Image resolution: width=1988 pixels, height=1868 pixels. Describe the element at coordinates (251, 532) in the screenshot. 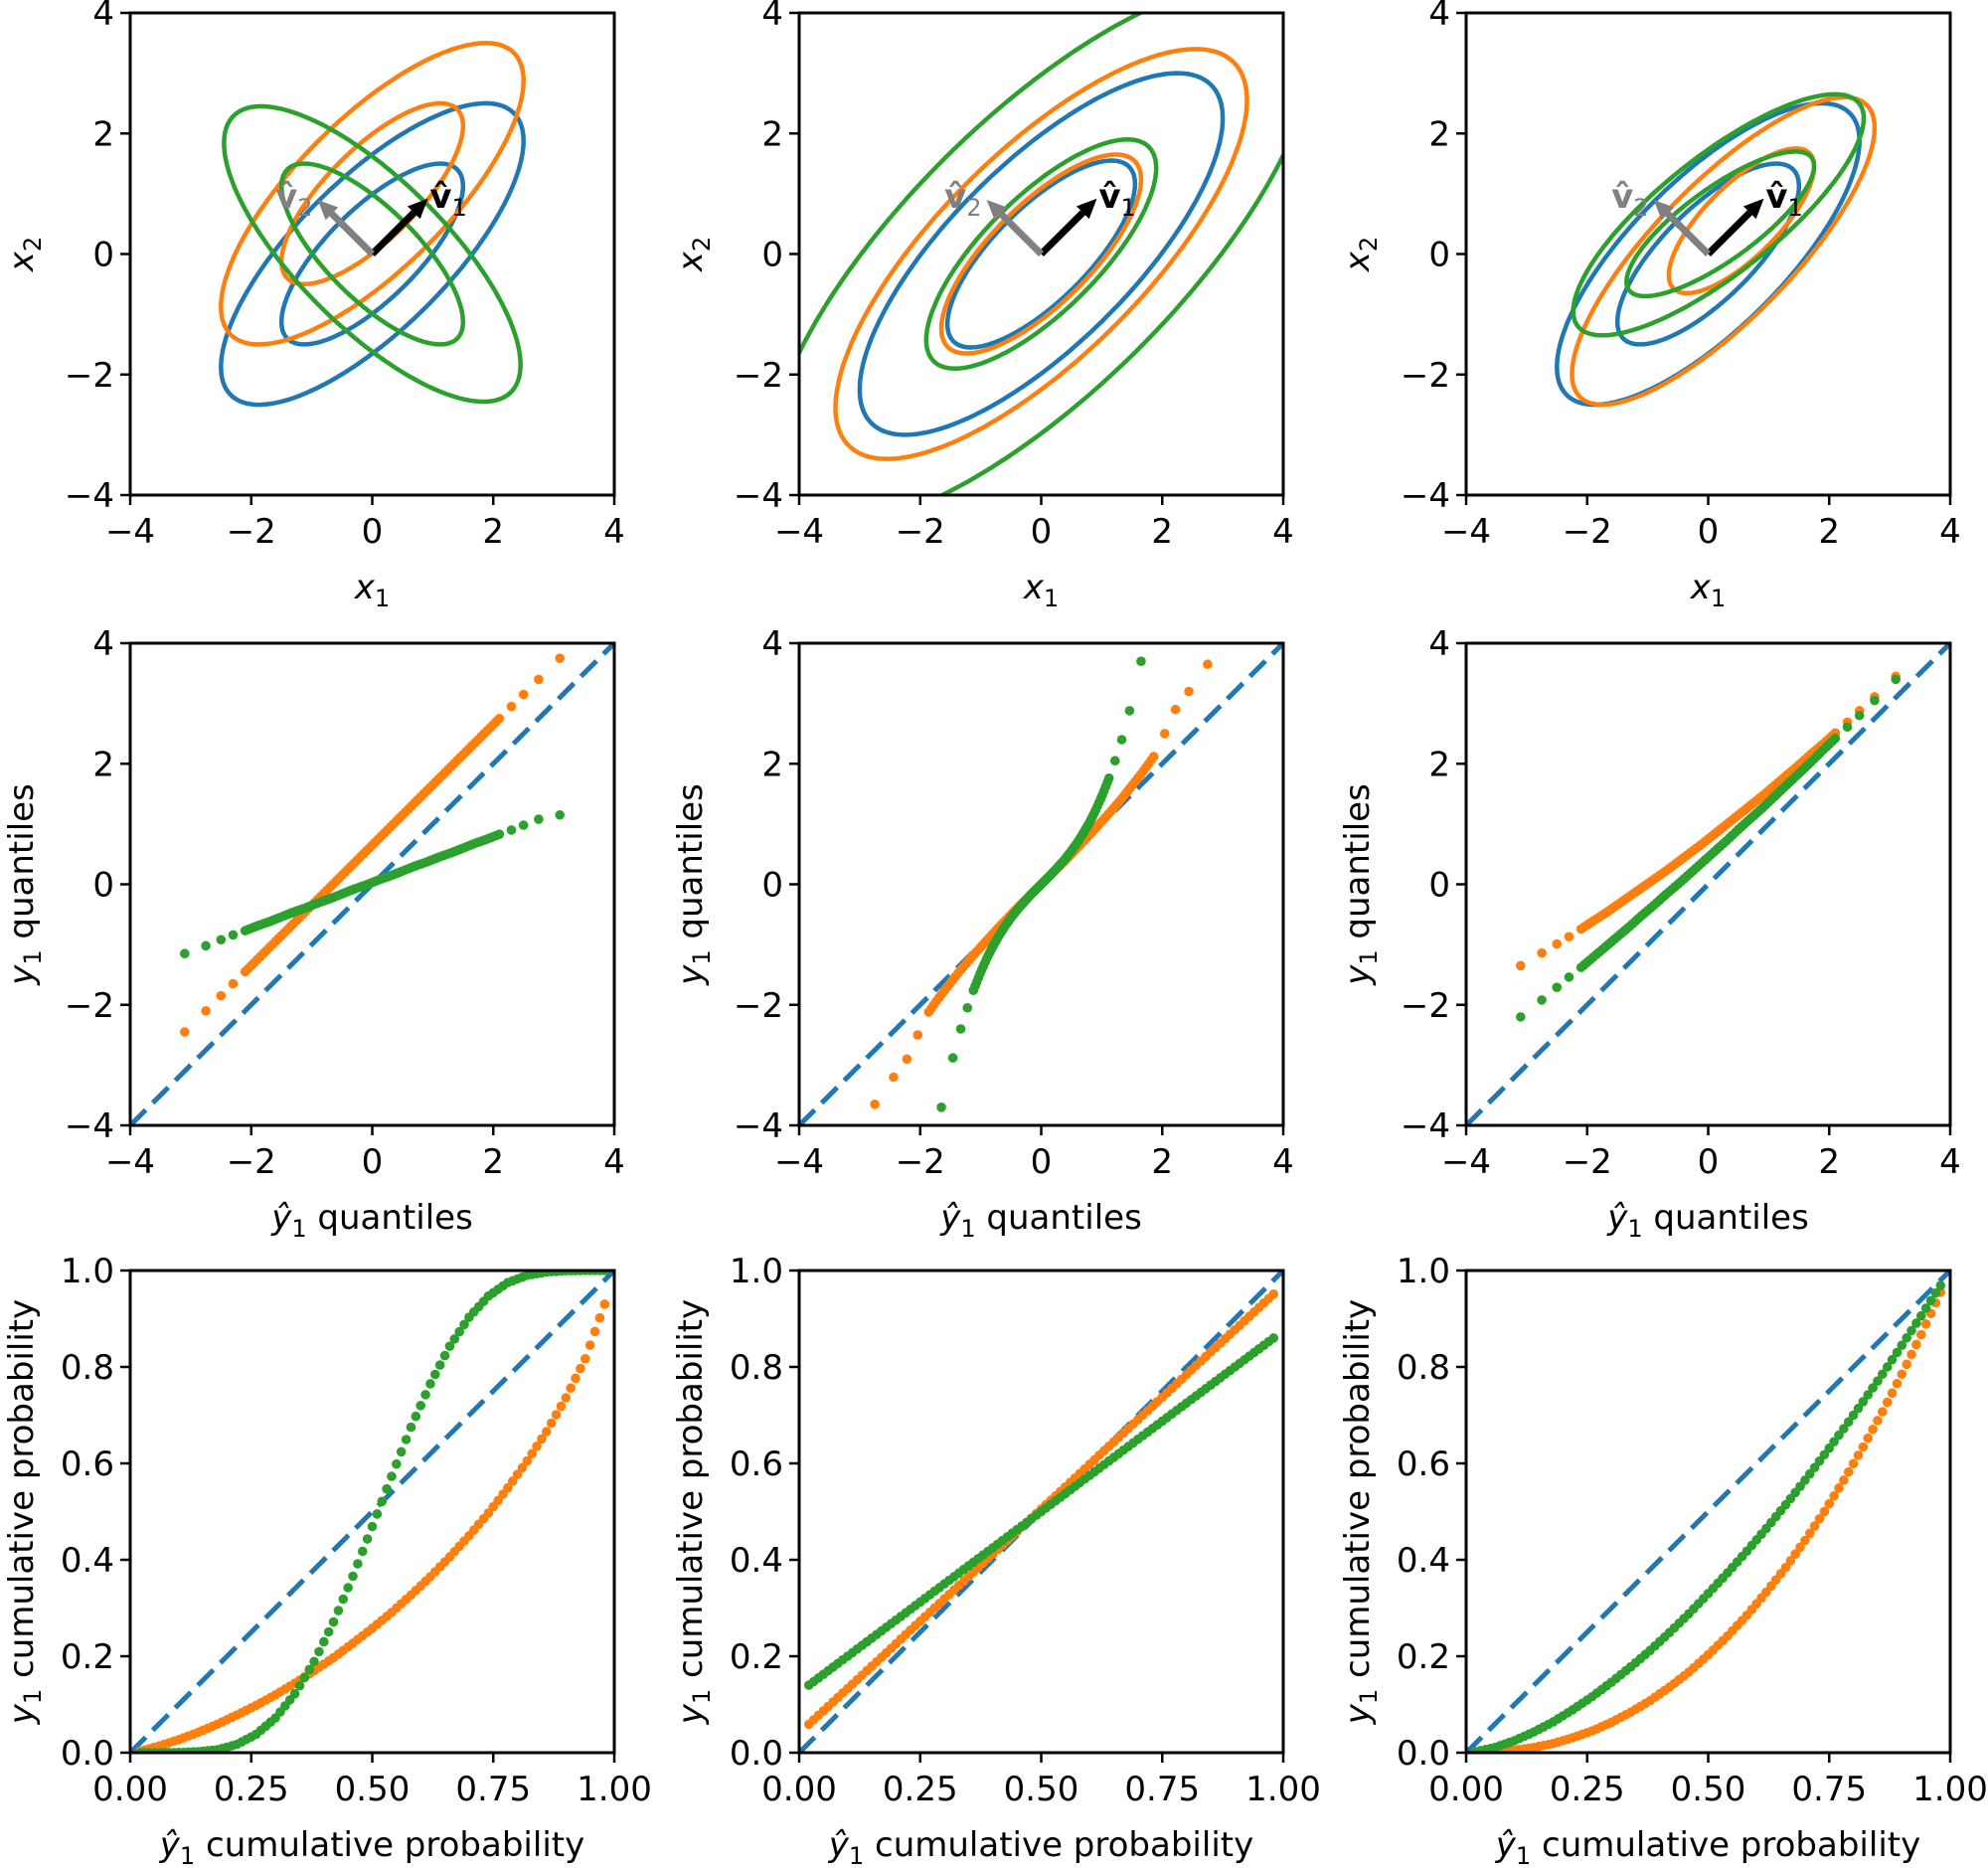

I see `x-tick-label: −2` at that location.